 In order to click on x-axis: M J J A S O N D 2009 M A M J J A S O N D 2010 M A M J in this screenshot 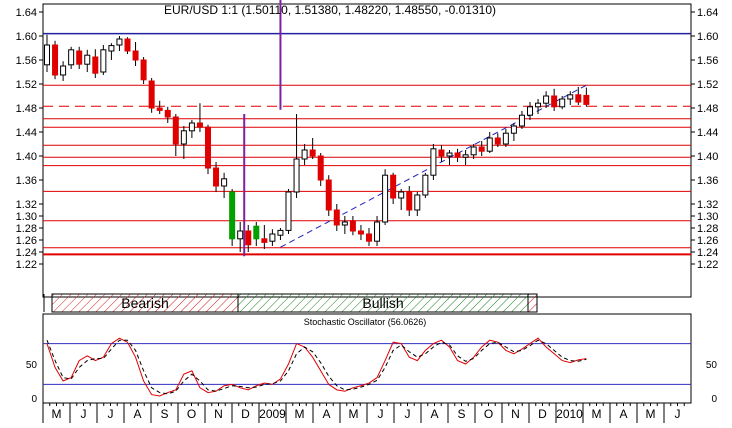, I will do `click(366, 412)`.